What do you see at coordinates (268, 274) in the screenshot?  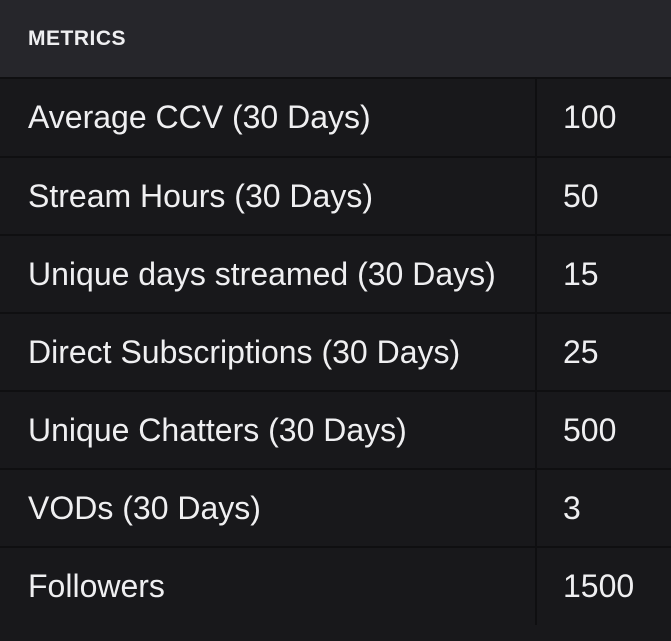 I see `metric-label-unique-days: Unique days streamed (30 Days)` at bounding box center [268, 274].